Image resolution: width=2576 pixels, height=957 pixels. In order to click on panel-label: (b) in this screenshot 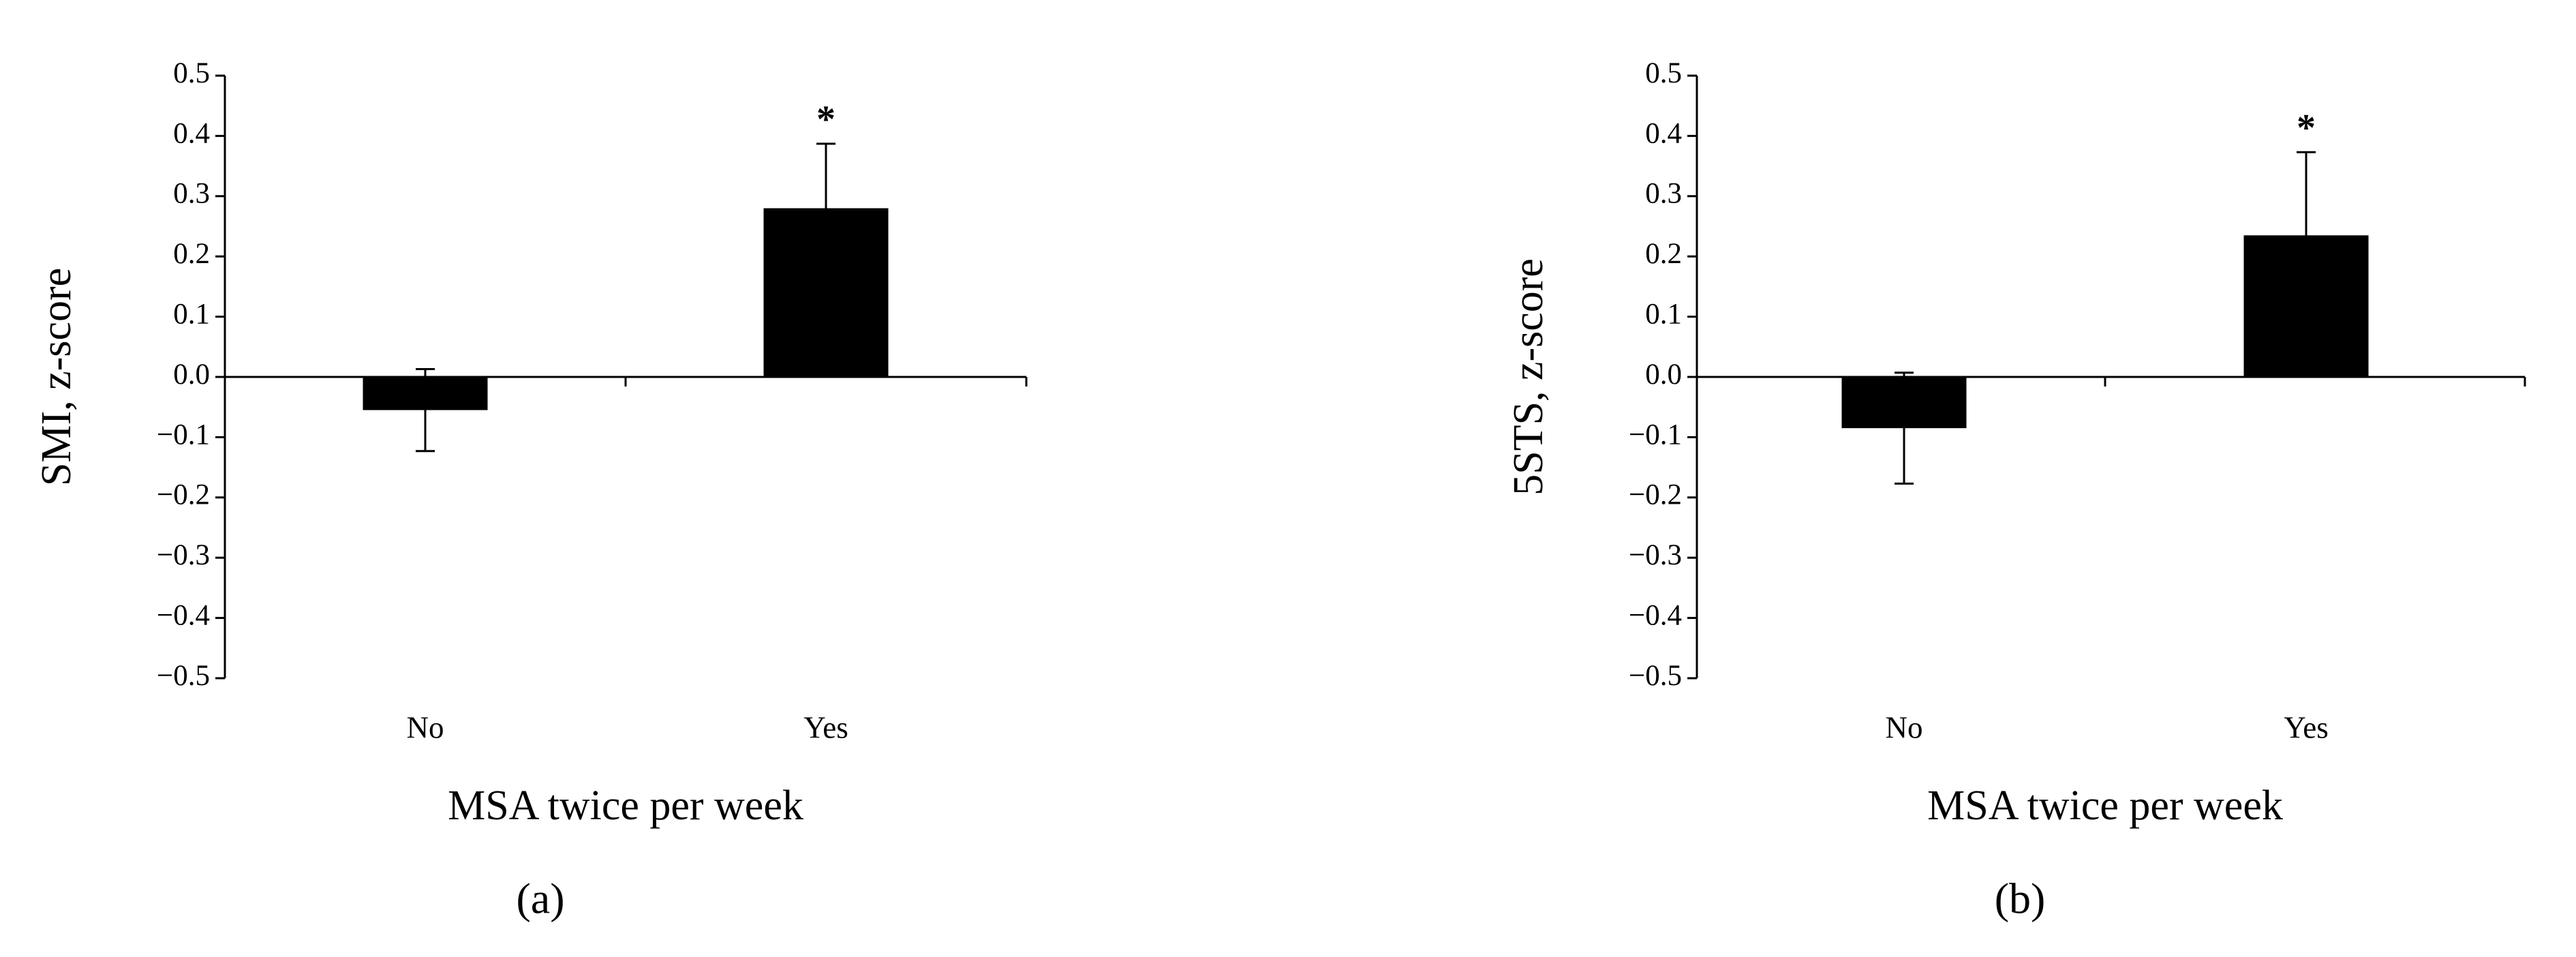, I will do `click(2021, 899)`.